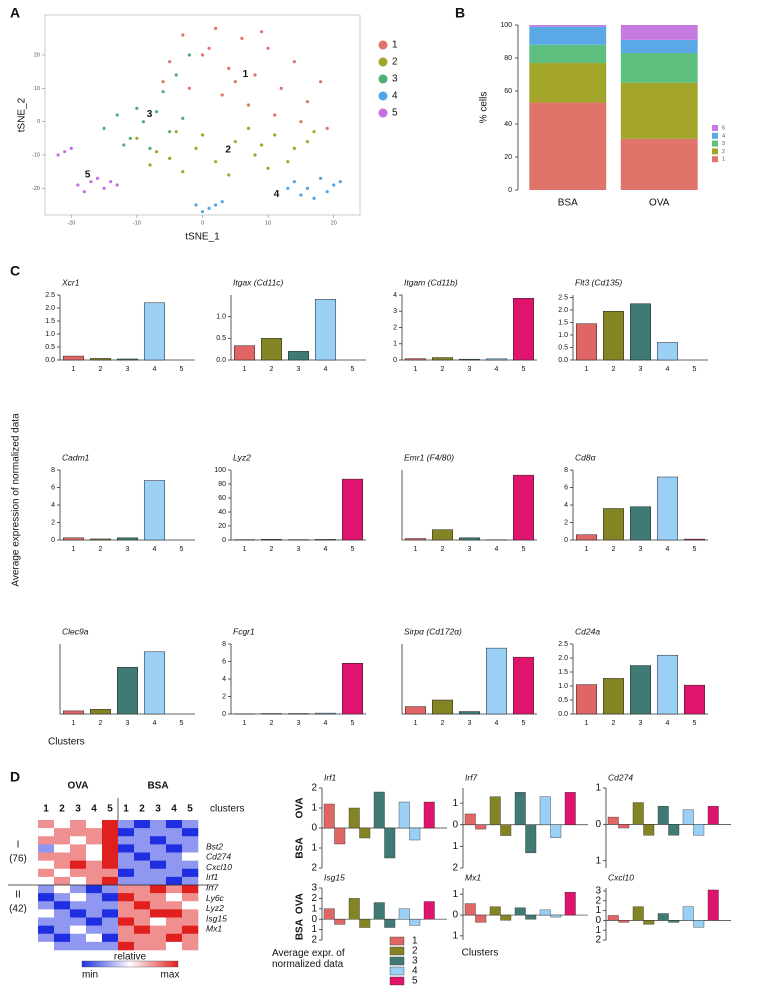 The width and height of the screenshot is (758, 987). I want to click on column-label: 3, so click(78, 809).